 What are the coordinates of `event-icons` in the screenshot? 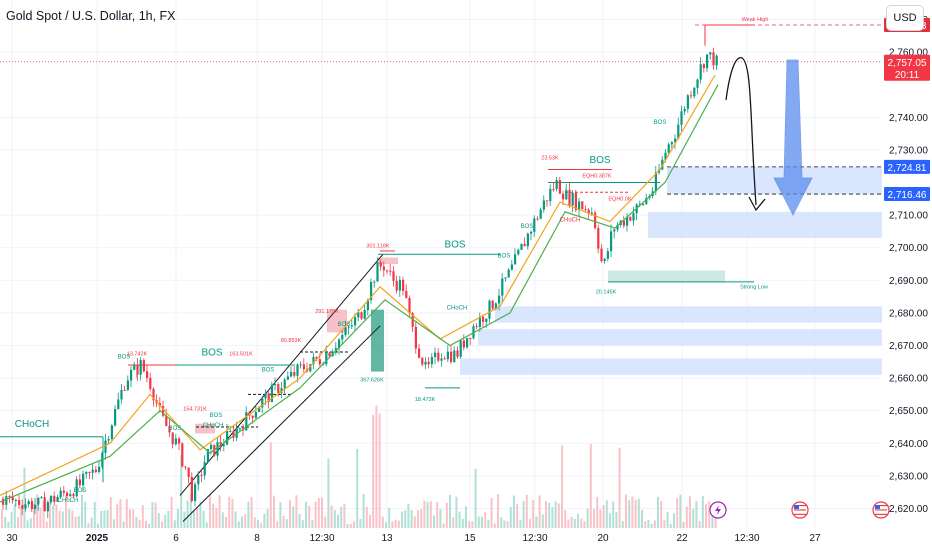 It's located at (799, 510).